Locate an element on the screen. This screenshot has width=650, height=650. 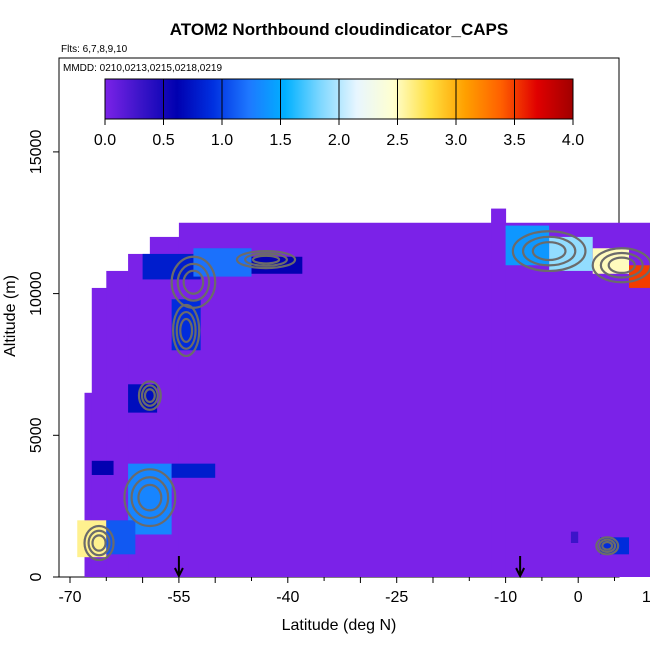
x-tick-label: -40 is located at coordinates (287, 597).